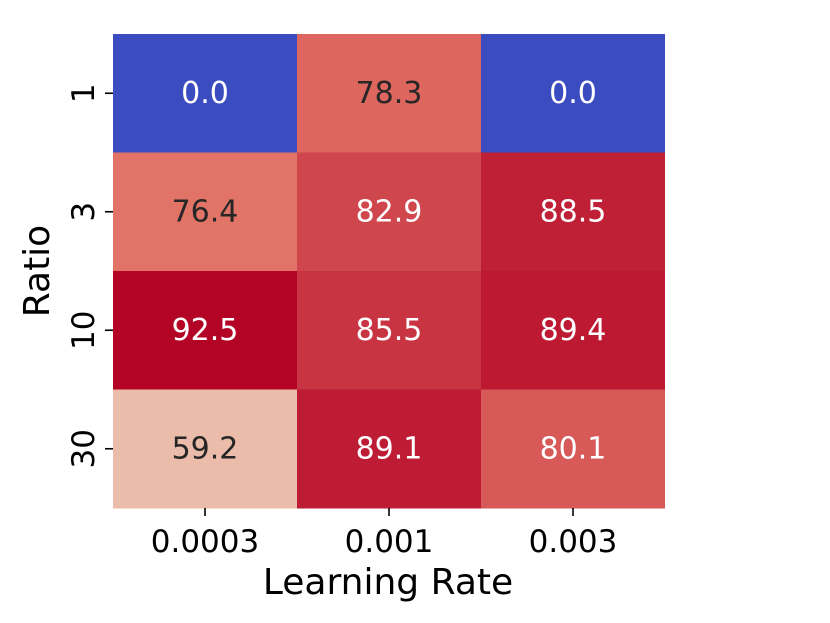  I want to click on cell-value-label: 88.5, so click(573, 211).